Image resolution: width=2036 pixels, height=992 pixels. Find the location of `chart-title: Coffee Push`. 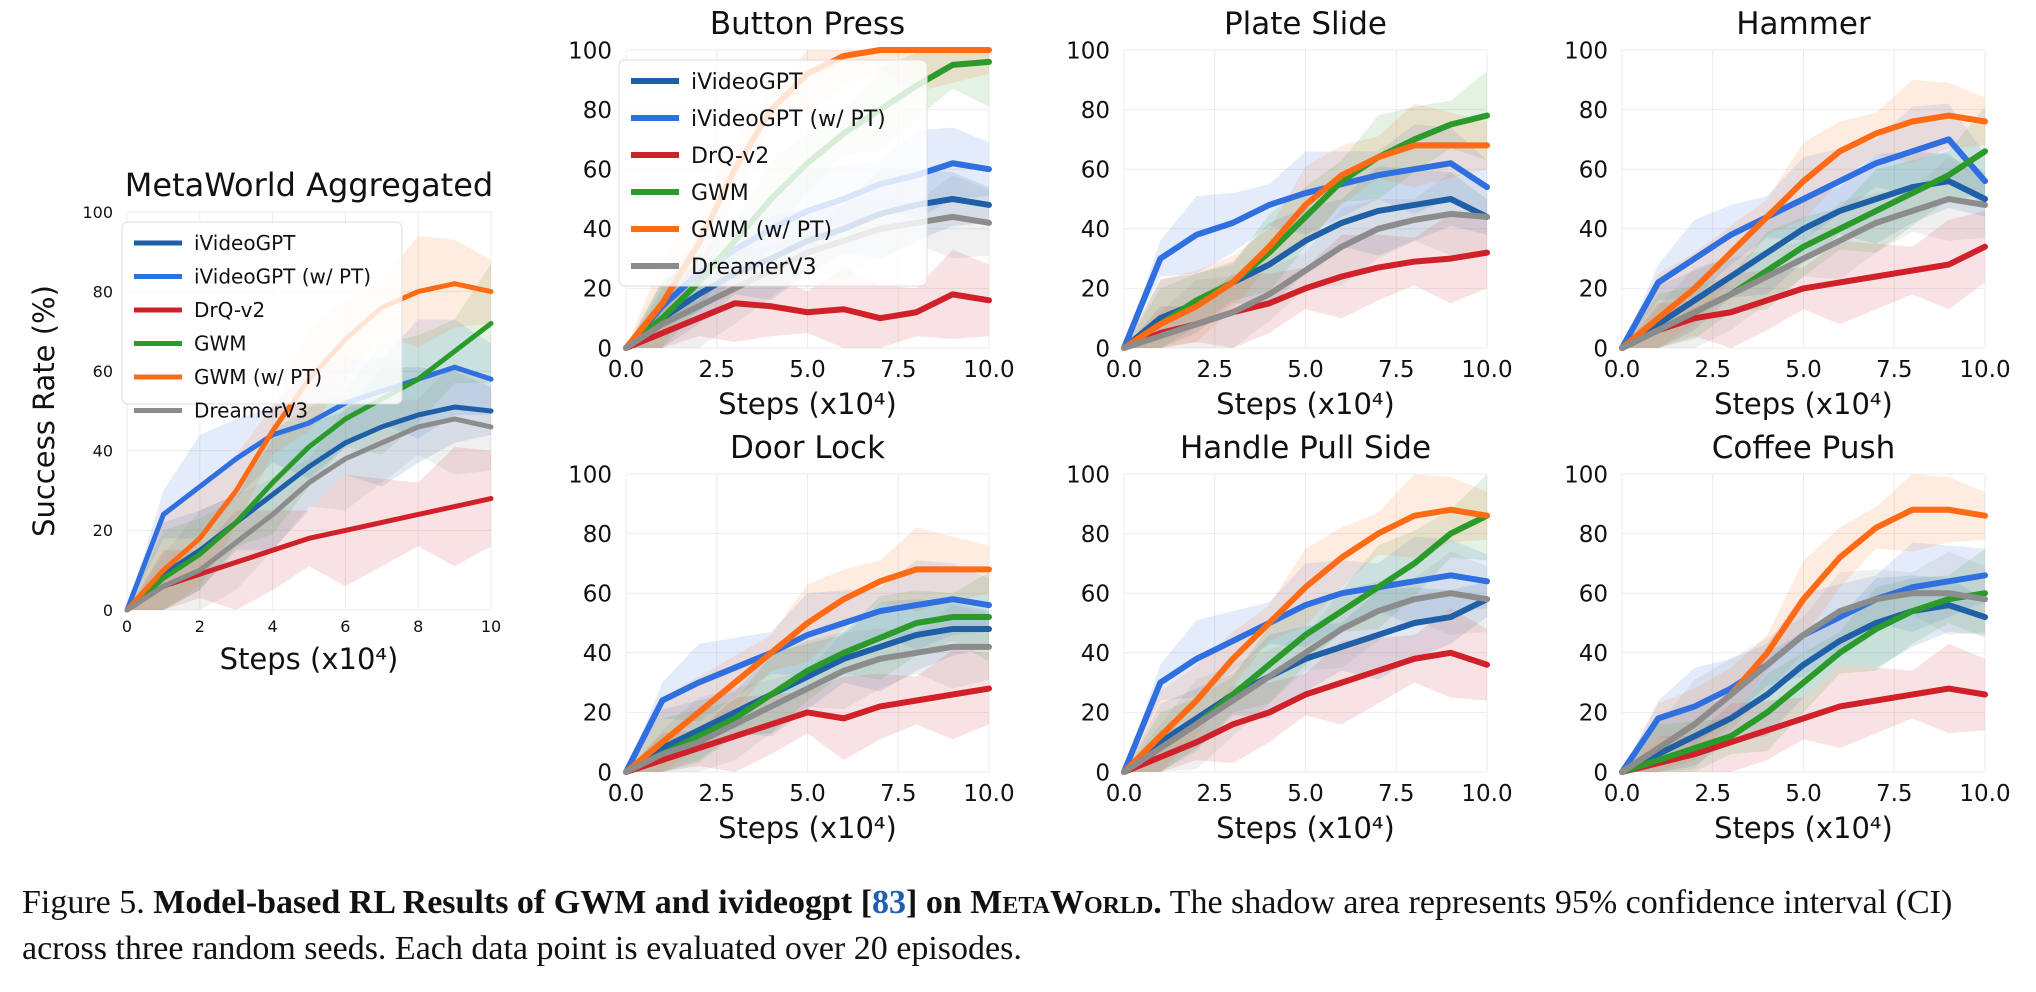

chart-title: Coffee Push is located at coordinates (1804, 448).